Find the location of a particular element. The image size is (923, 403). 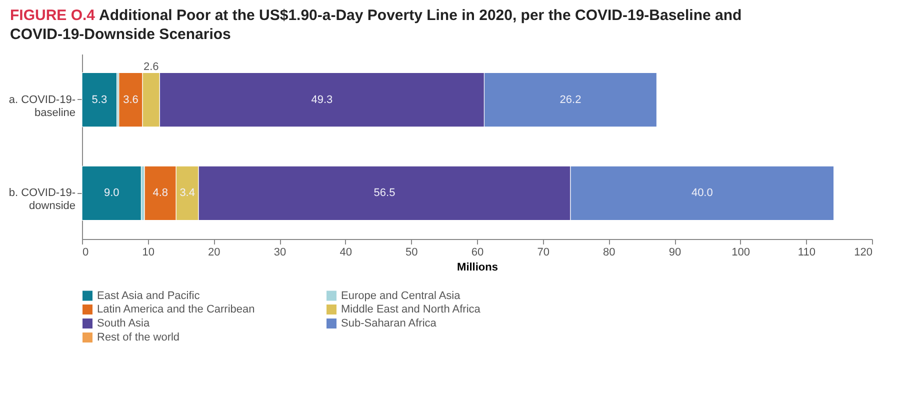

data-label: 26.2 is located at coordinates (571, 100).